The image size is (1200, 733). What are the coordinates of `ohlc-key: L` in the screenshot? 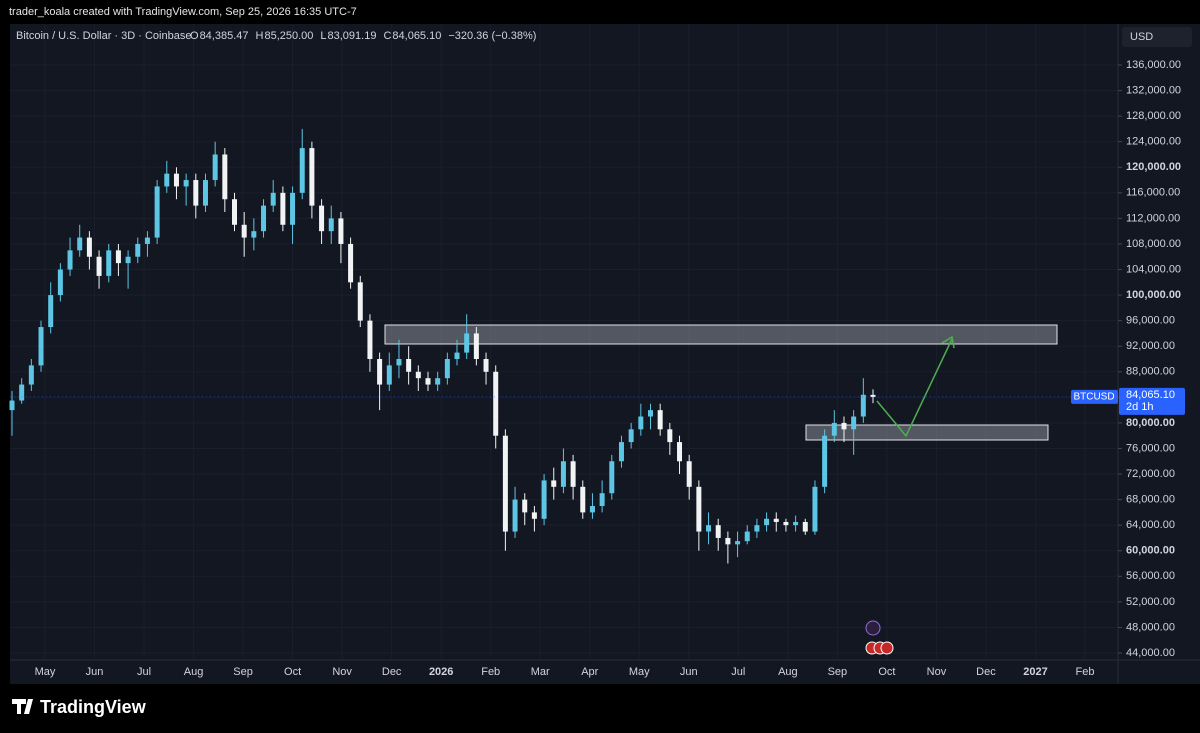 It's located at (323, 36).